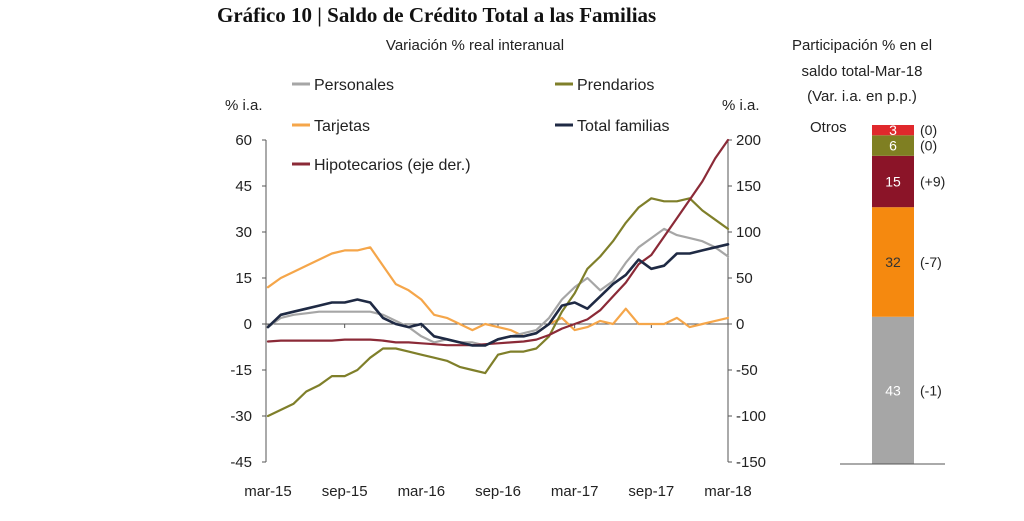  What do you see at coordinates (932, 182) in the screenshot?
I see `share-delta-hipotecarios: (+9)` at bounding box center [932, 182].